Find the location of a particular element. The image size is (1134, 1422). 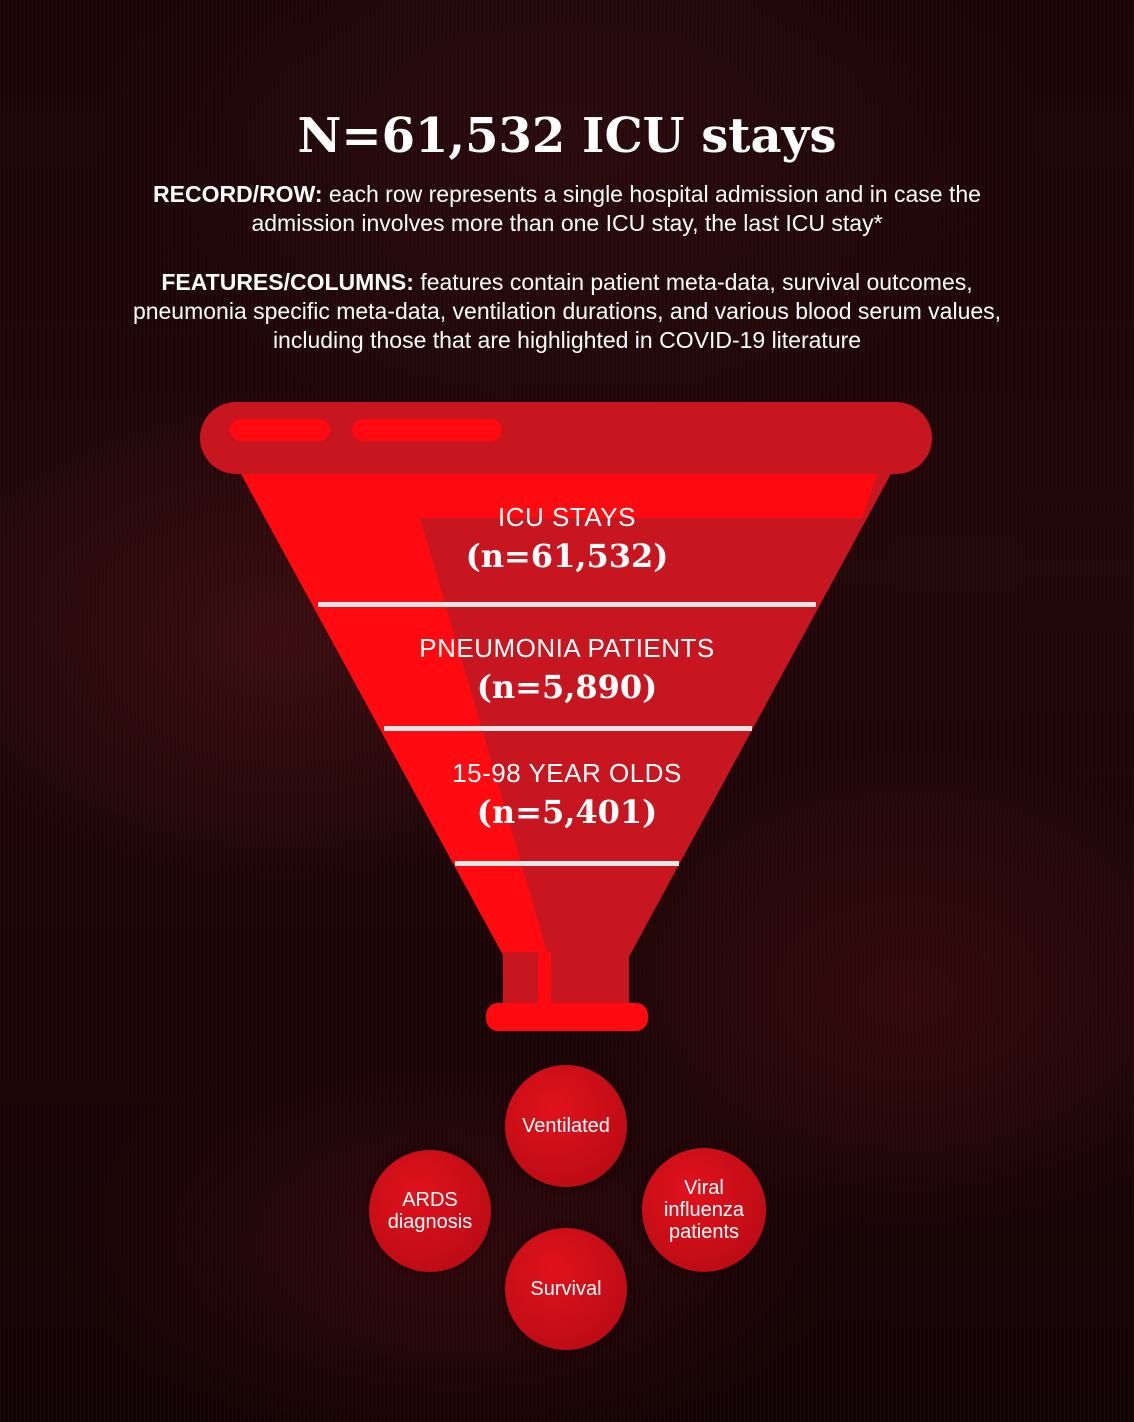

funnel-spout is located at coordinates (567, 1017).